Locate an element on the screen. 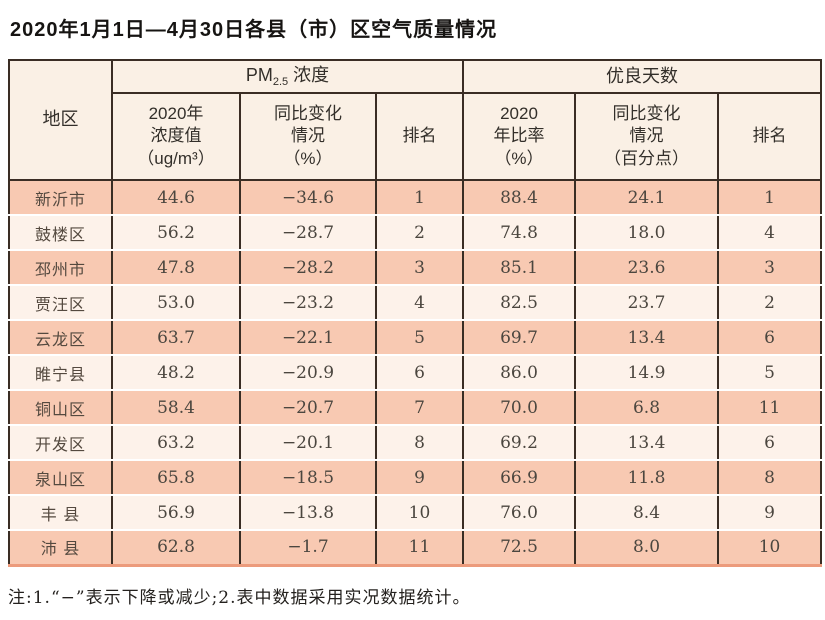  pm-rank-cell: 7 is located at coordinates (420, 408).